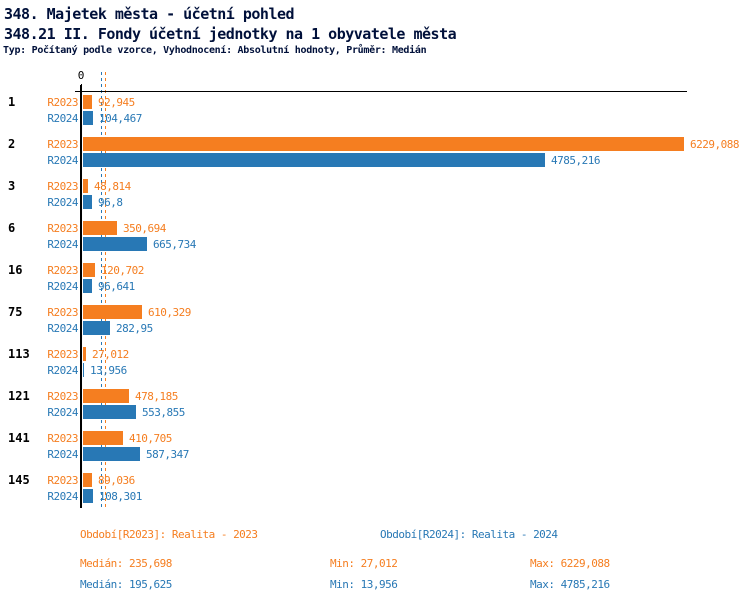  I want to click on stat-max-r2023: Max: 6229,088, so click(570, 563).